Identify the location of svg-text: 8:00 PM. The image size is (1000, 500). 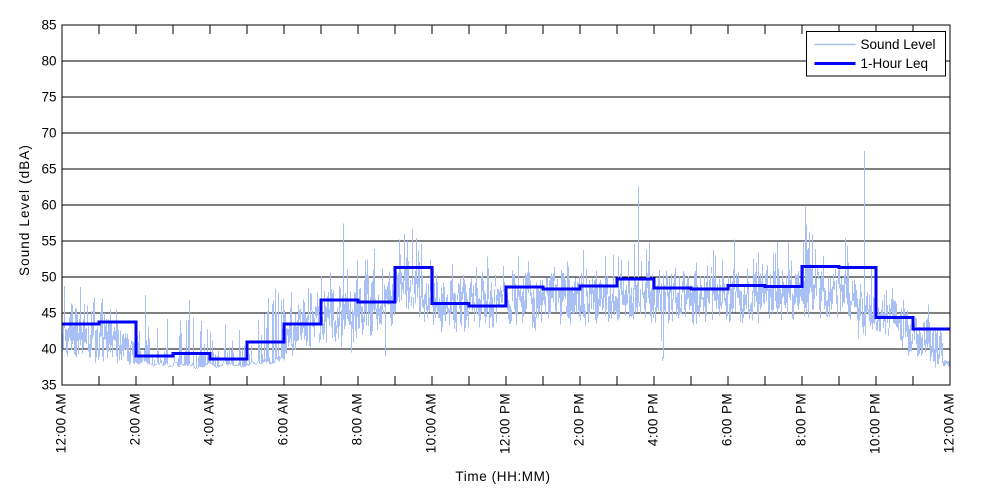
(801, 419).